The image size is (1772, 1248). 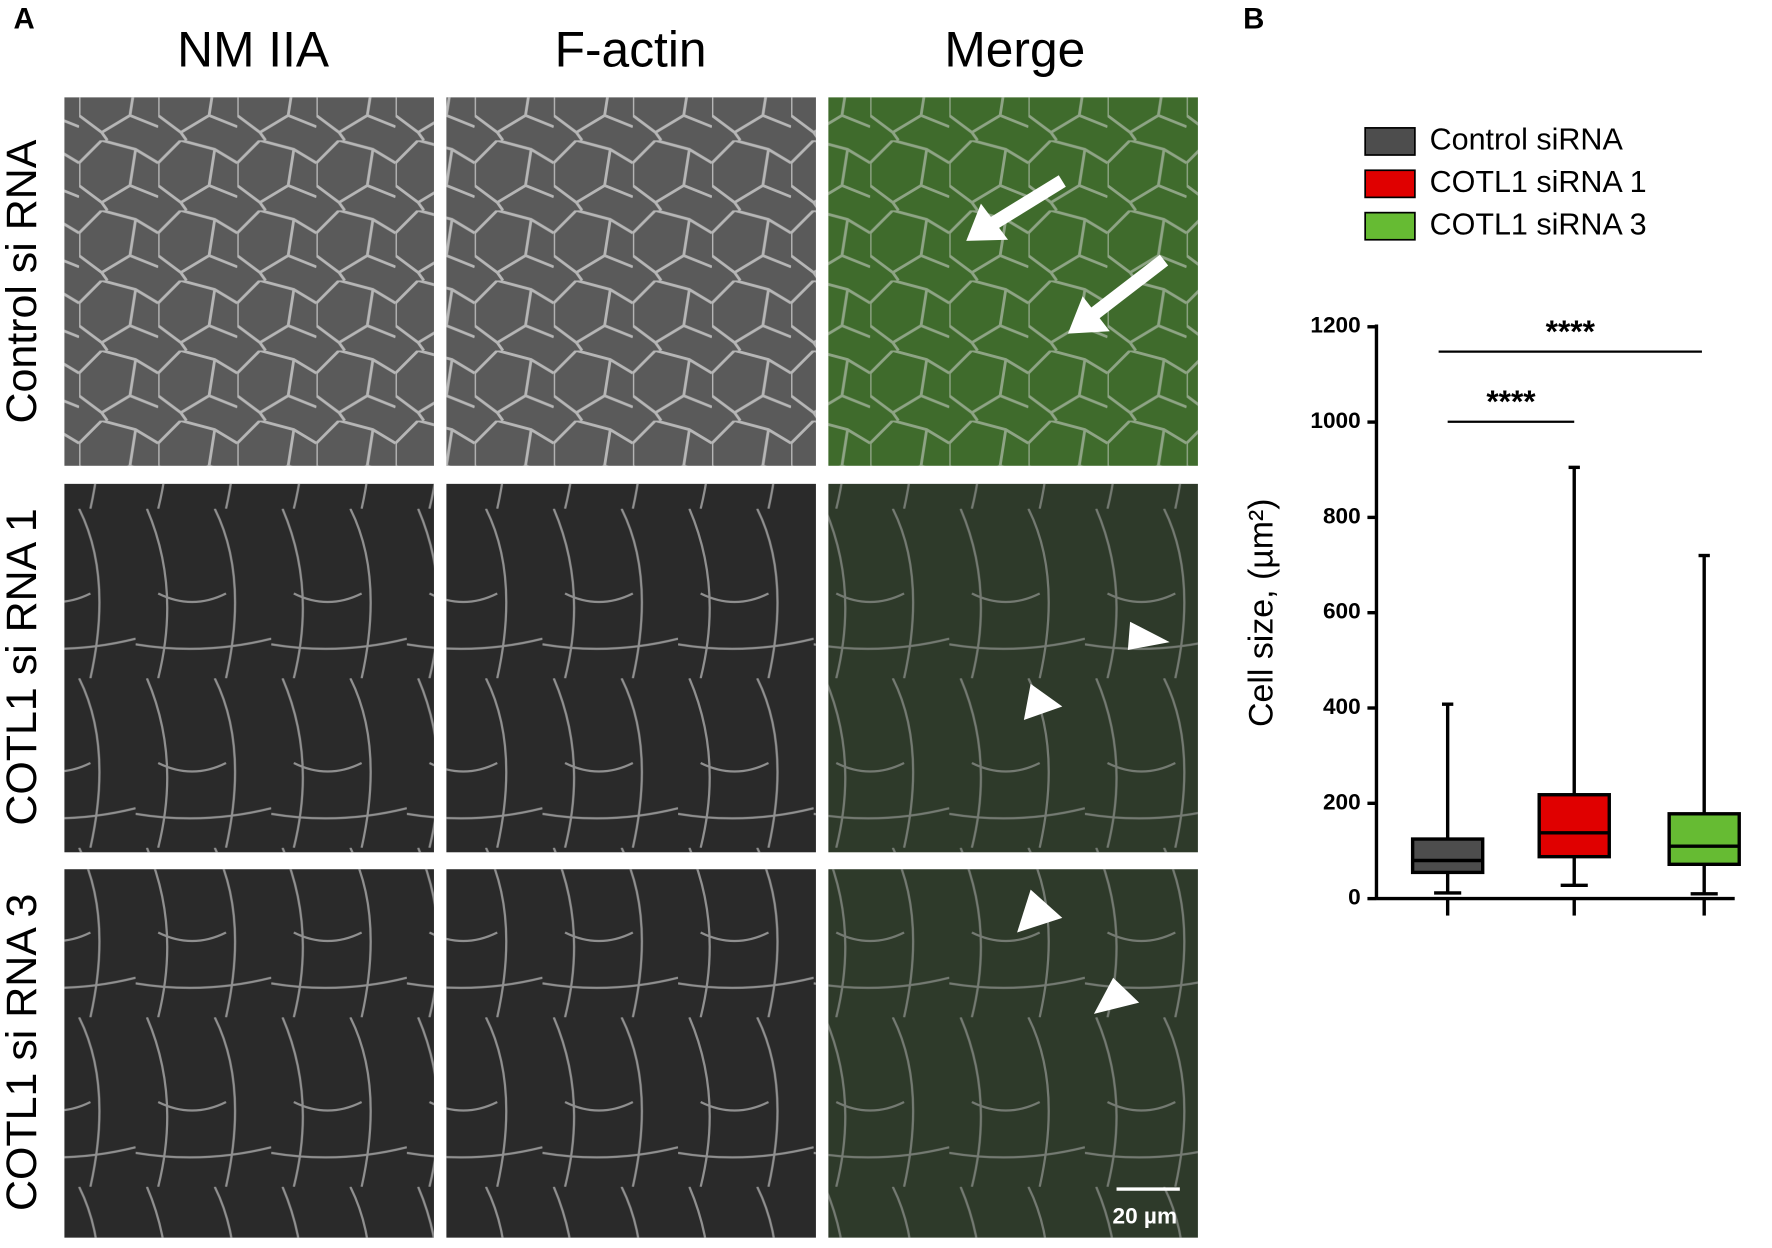 What do you see at coordinates (1538, 224) in the screenshot?
I see `legend-label: COTL1 siRNA 3` at bounding box center [1538, 224].